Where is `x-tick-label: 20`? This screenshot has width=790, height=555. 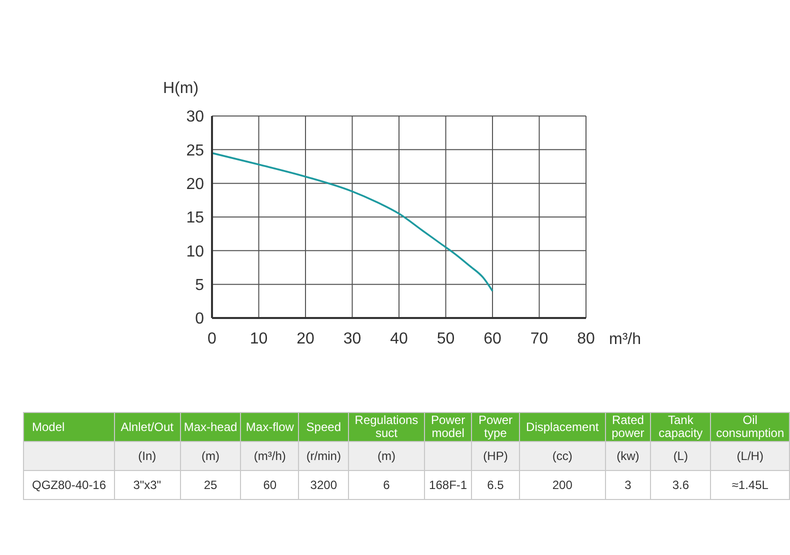 x-tick-label: 20 is located at coordinates (305, 339).